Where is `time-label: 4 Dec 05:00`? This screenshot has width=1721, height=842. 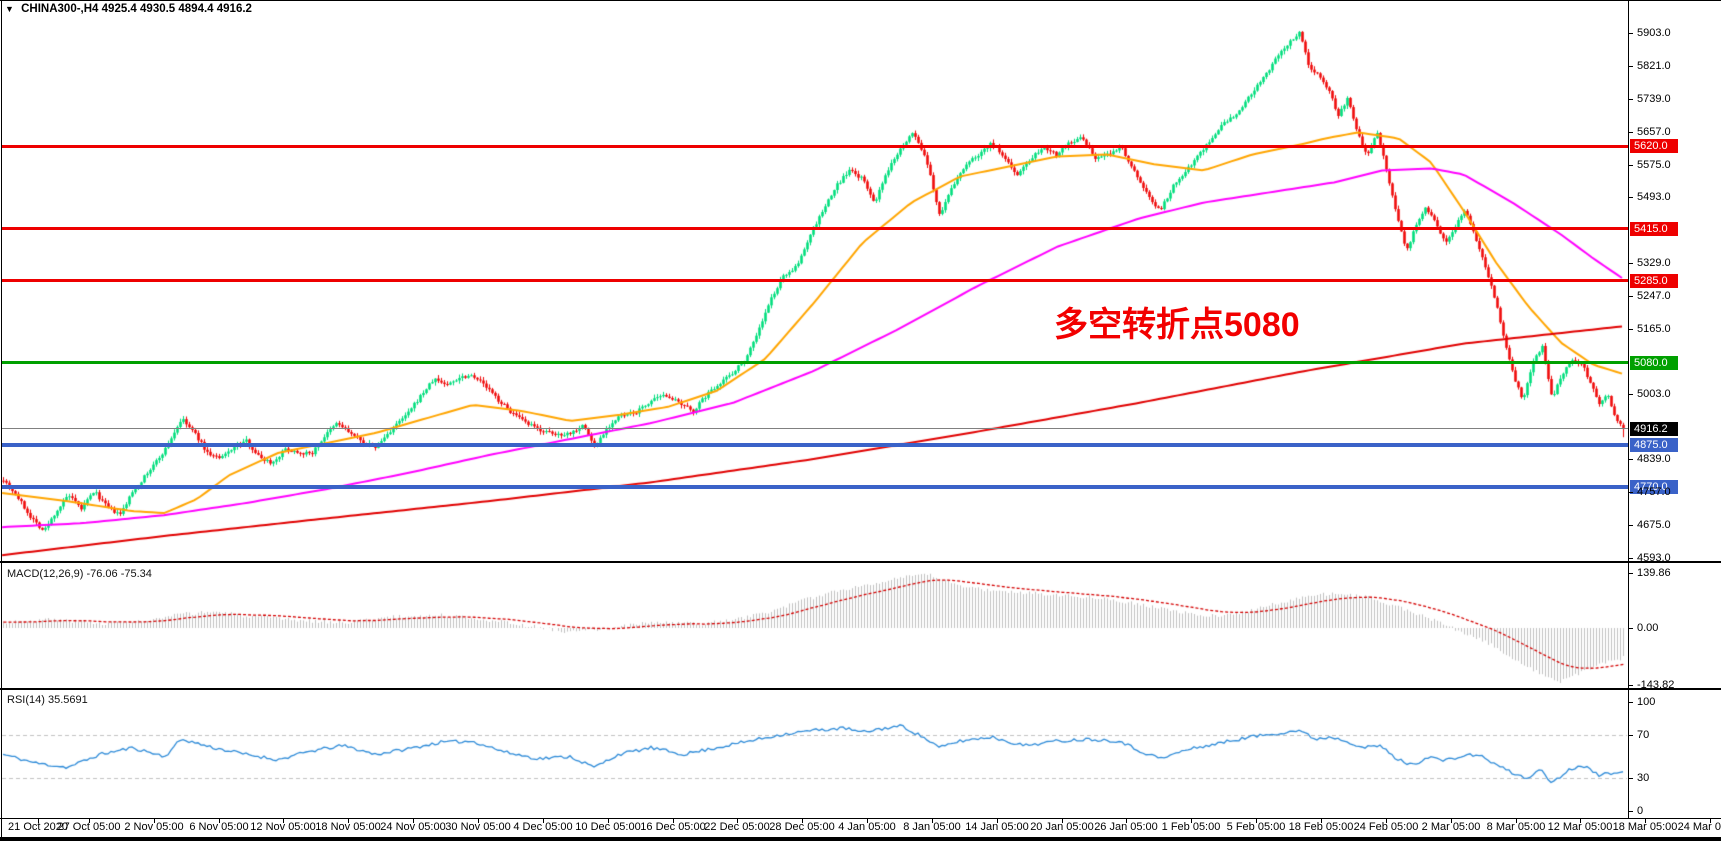
time-label: 4 Dec 05:00 is located at coordinates (543, 827).